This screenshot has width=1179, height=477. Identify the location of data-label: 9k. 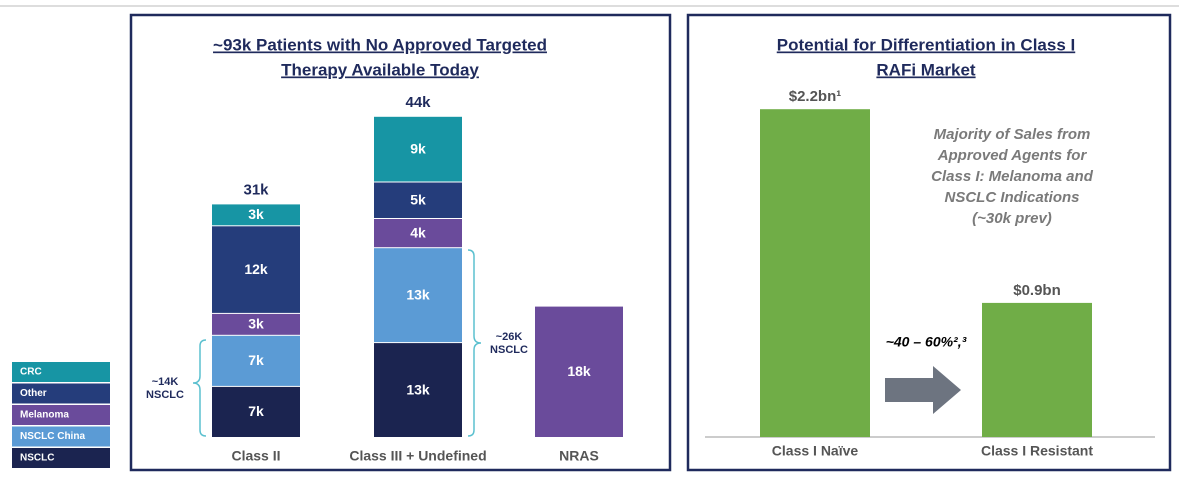
(418, 148).